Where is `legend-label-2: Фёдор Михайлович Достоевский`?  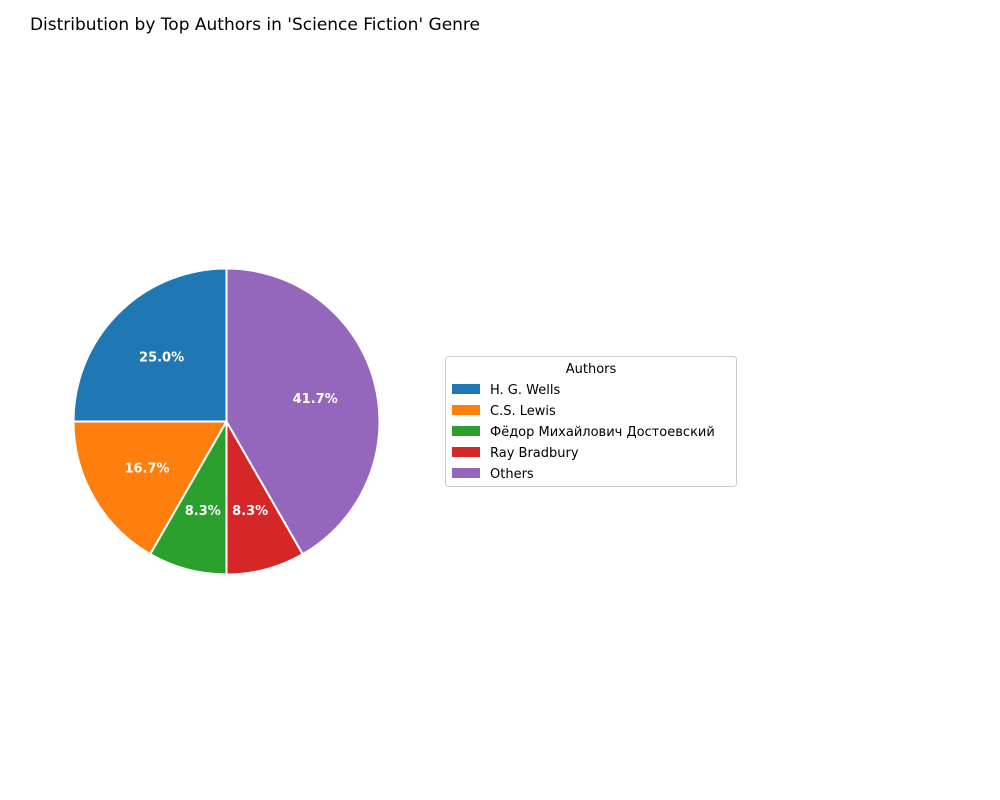
legend-label-2: Фёдор Михайлович Достоевский is located at coordinates (602, 432).